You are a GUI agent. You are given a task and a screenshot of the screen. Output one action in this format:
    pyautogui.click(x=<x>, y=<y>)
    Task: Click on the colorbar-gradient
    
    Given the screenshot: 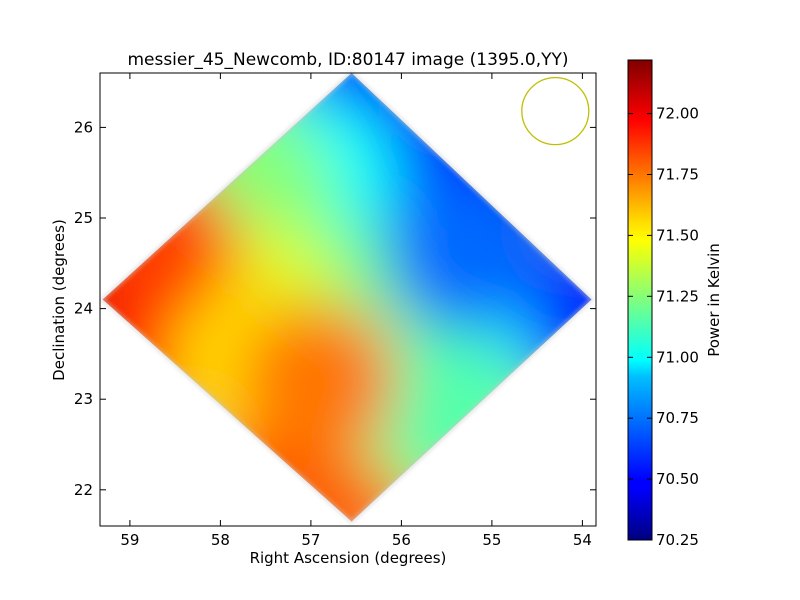 What is the action you would take?
    pyautogui.click(x=640, y=300)
    